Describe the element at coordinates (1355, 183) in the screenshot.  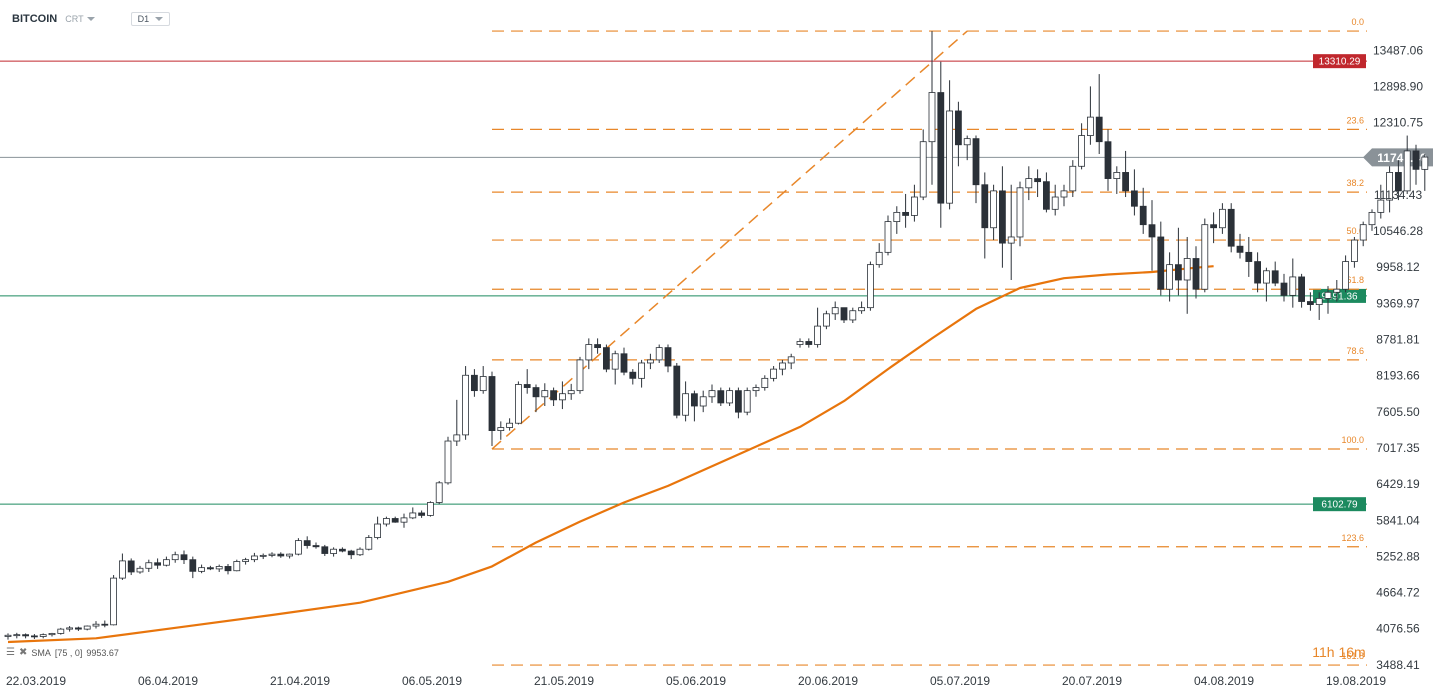
I see `fib-level-label: 38.2` at that location.